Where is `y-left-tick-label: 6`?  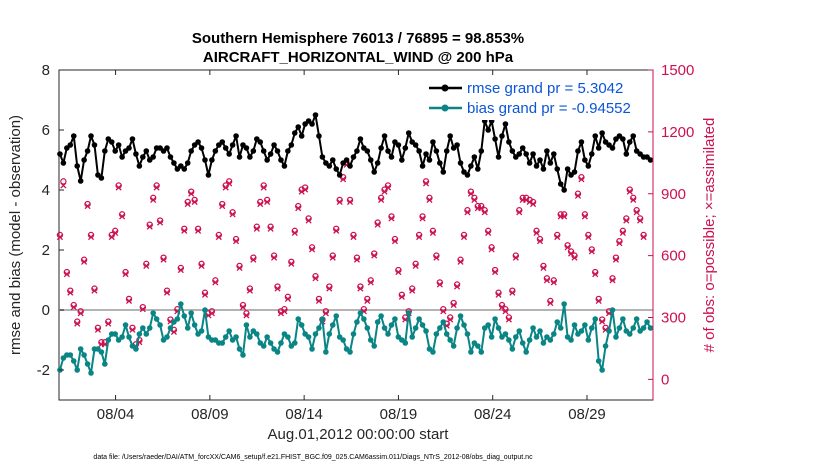
y-left-tick-label: 6 is located at coordinates (46, 130).